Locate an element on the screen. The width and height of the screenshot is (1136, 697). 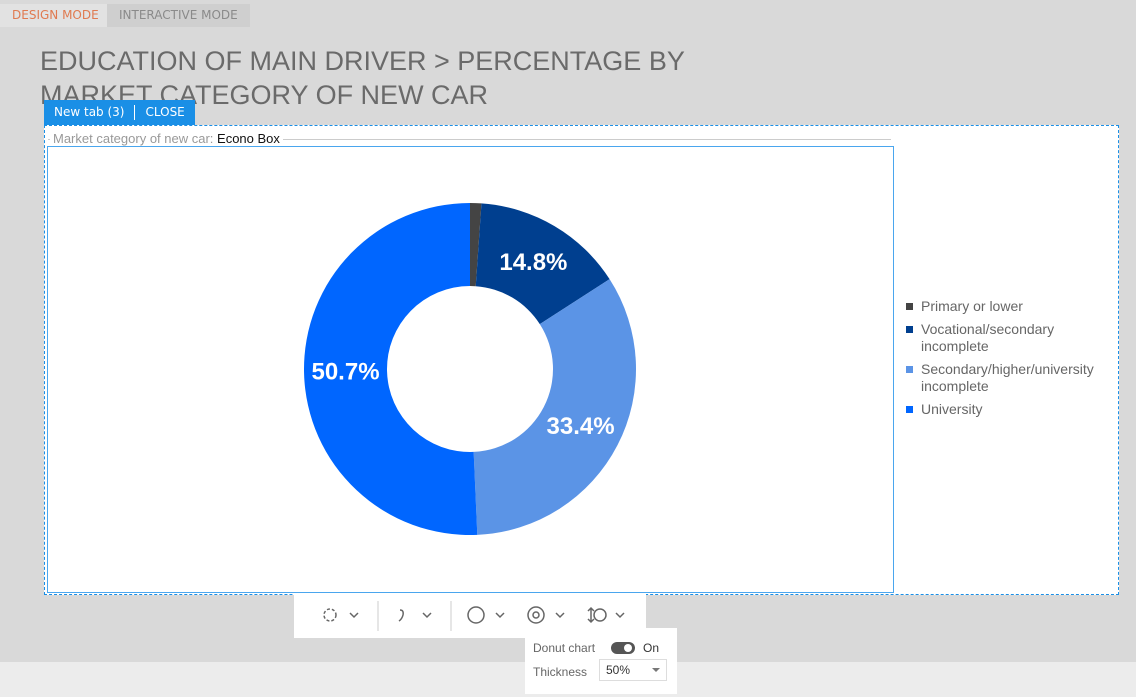
legend-label: University is located at coordinates (952, 409).